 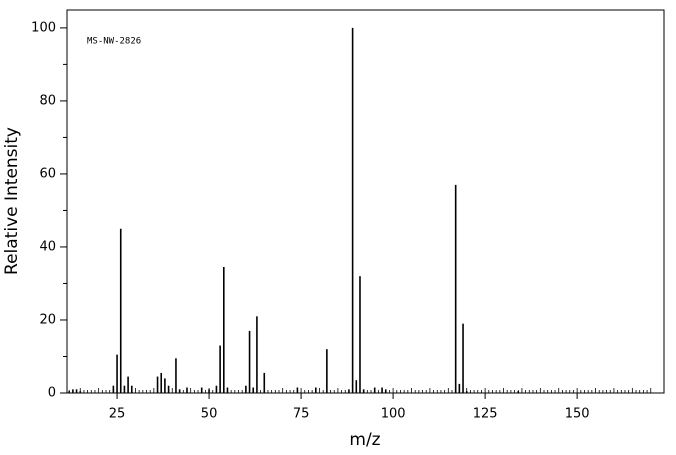 What do you see at coordinates (47, 246) in the screenshot?
I see `y-tick-label: 40` at bounding box center [47, 246].